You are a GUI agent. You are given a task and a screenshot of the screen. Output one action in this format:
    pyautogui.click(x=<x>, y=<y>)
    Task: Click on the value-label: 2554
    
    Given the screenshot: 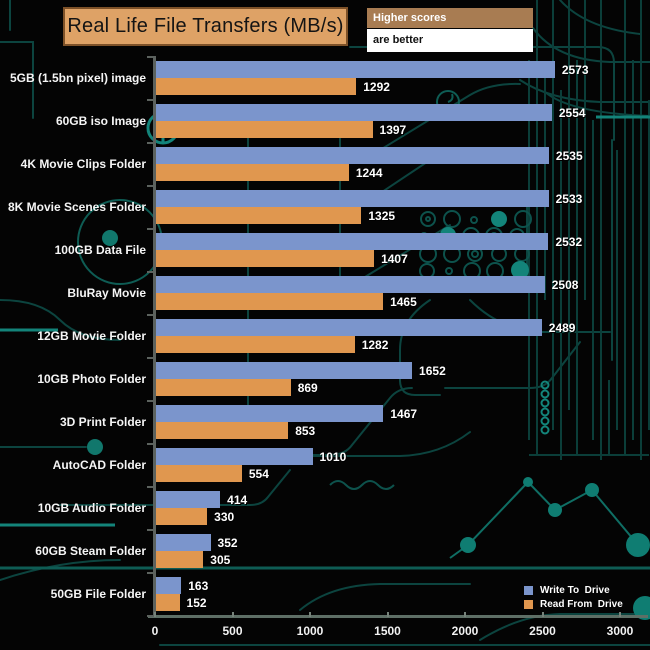 What is the action you would take?
    pyautogui.click(x=572, y=113)
    